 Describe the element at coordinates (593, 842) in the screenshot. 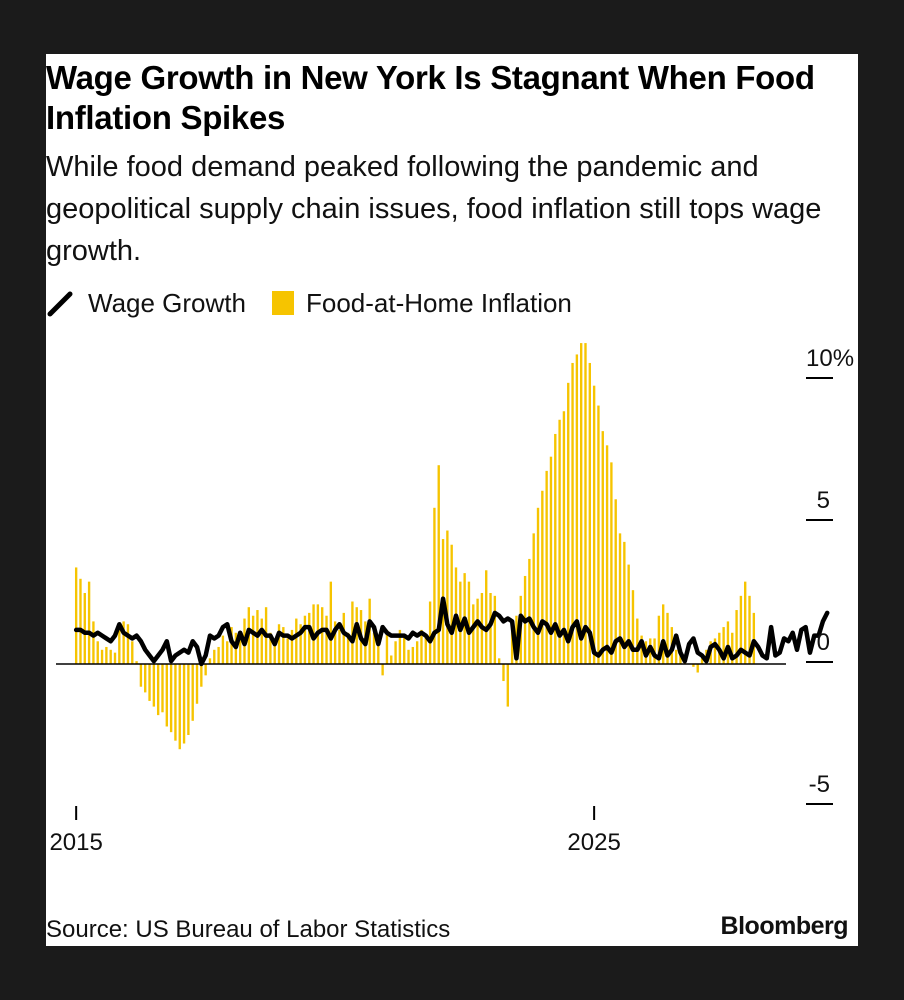

I see `x-tick-label: 2025` at that location.